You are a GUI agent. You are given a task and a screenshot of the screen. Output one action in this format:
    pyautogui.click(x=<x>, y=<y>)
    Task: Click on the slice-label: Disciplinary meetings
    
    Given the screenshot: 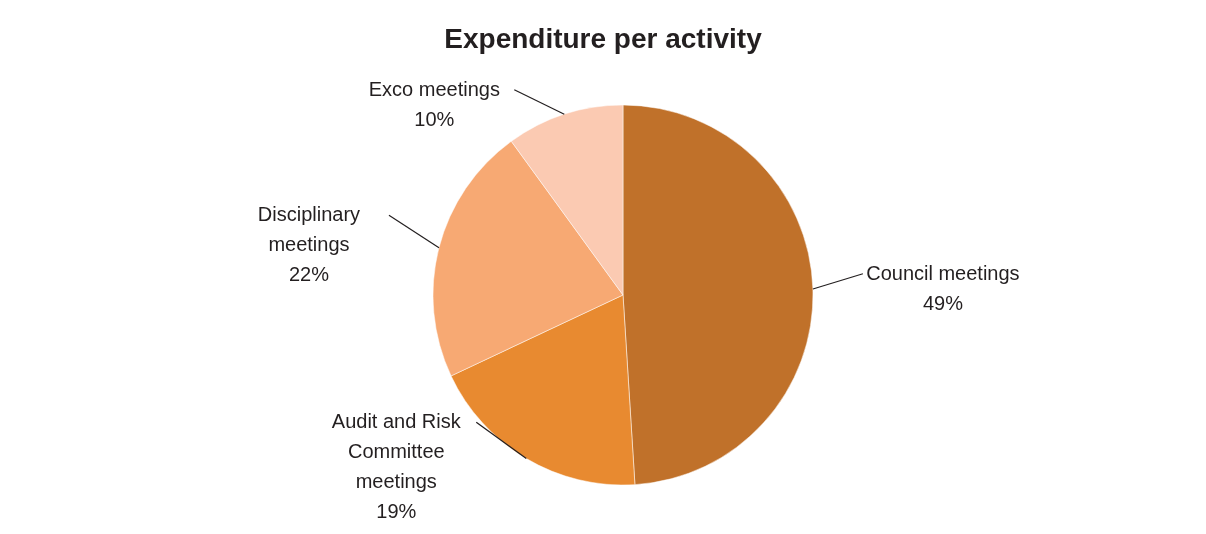 What is the action you would take?
    pyautogui.click(x=309, y=229)
    